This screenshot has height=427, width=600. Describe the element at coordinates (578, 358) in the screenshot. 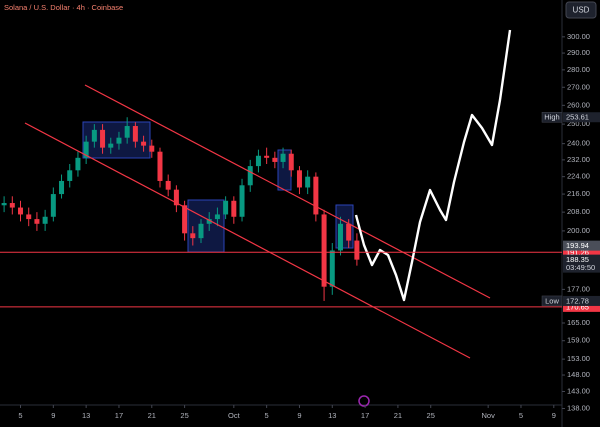

I see `y-tick-label: 153.00` at that location.